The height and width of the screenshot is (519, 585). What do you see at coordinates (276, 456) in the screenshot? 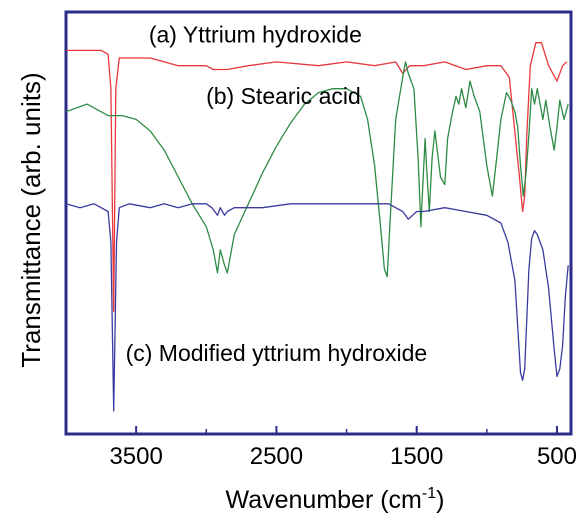
I see `x-tick-label: 2500` at bounding box center [276, 456].